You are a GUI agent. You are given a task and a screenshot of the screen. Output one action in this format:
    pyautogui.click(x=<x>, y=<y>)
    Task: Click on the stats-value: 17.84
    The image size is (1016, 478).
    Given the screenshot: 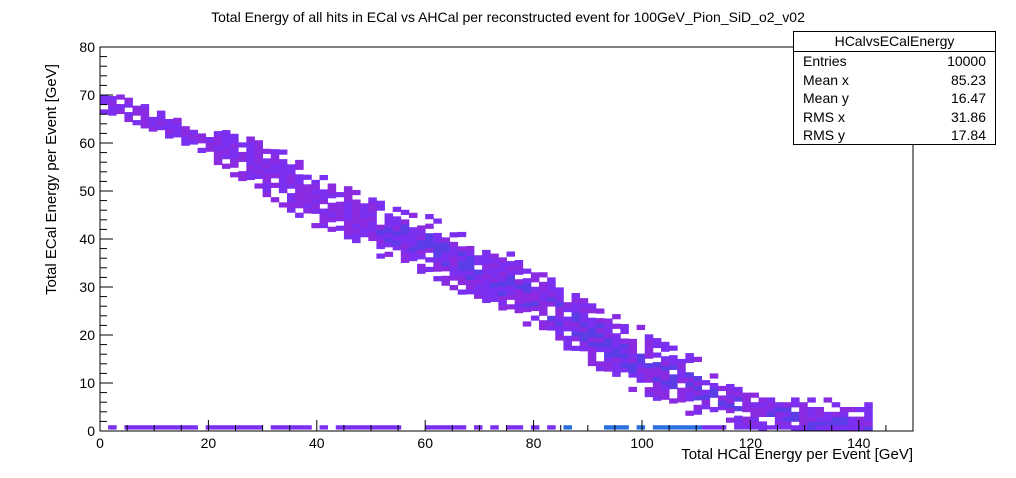 What is the action you would take?
    pyautogui.click(x=968, y=135)
    